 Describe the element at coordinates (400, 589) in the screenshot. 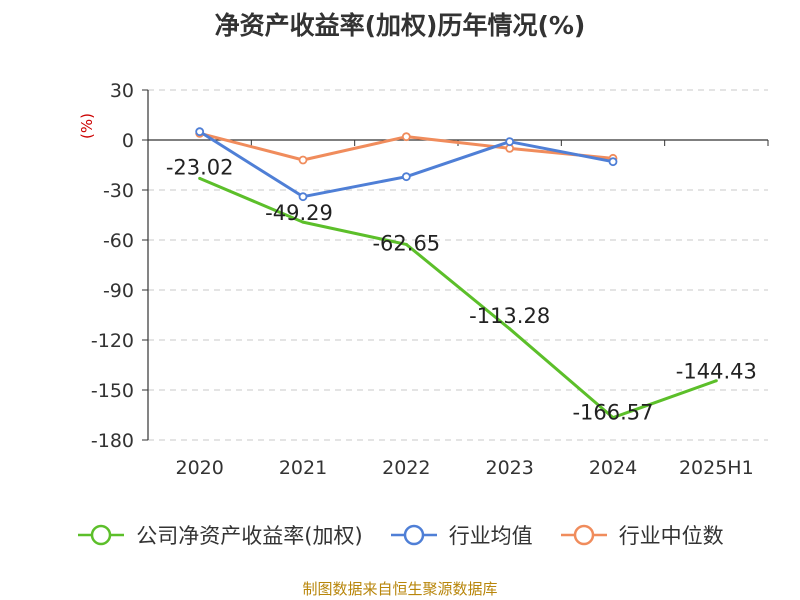

I see `source-note: 制图数据来自恒生聚源数据库` at that location.